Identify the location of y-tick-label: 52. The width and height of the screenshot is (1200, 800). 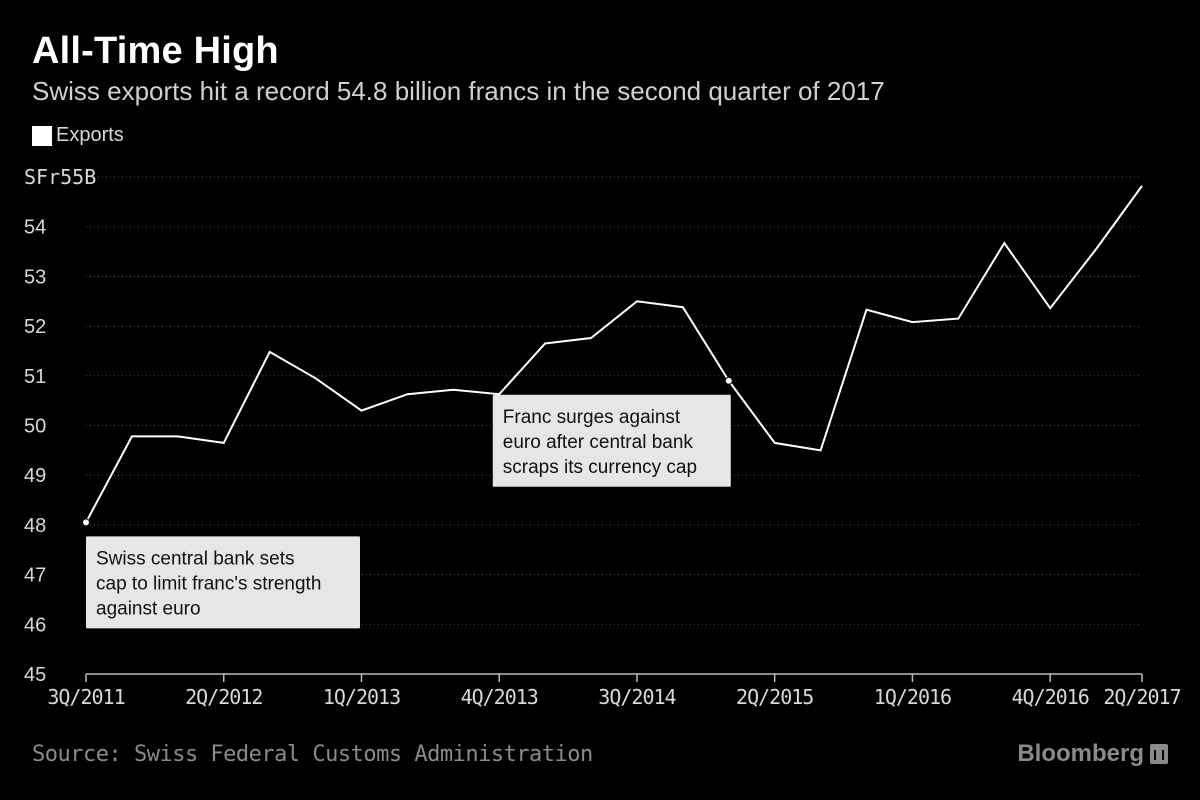
(35, 327).